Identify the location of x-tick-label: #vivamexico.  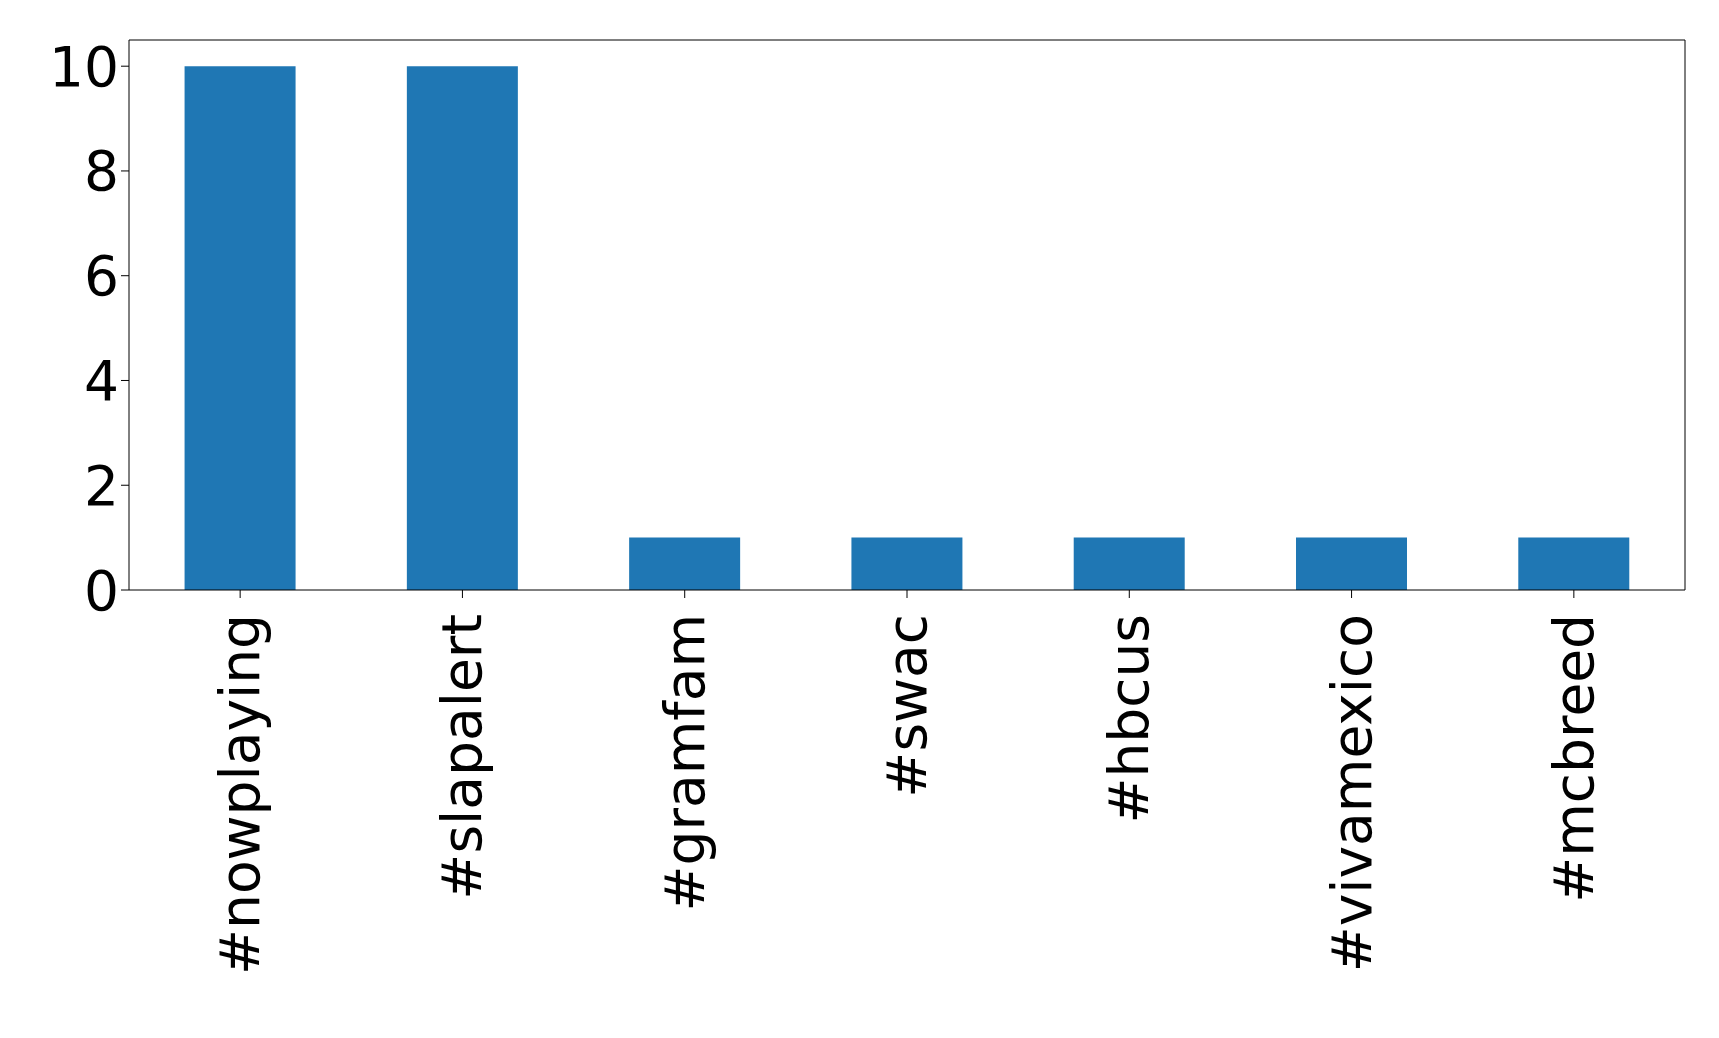
(1351, 793).